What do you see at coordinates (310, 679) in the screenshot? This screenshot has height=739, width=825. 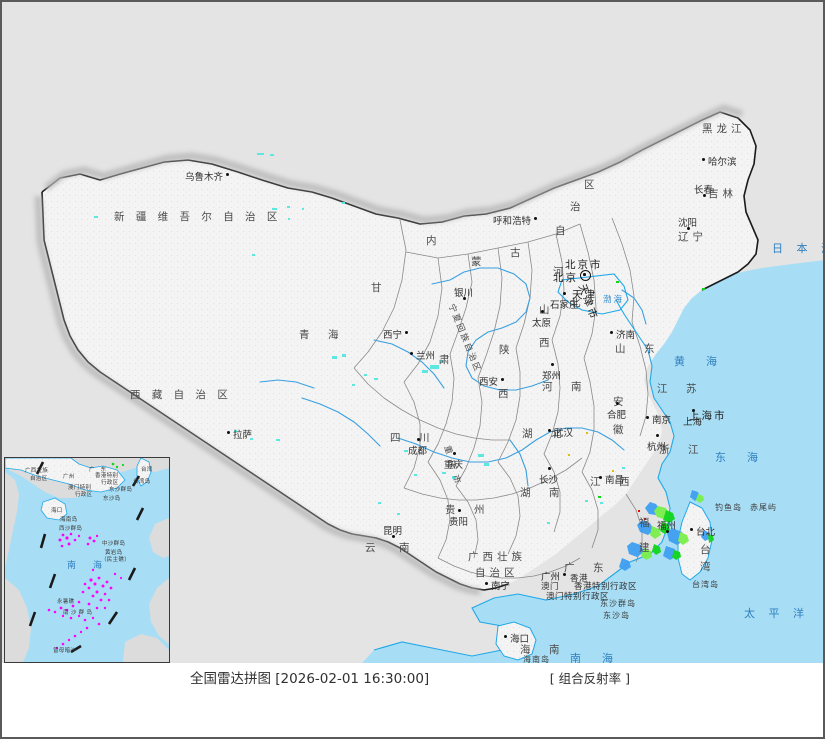 I see `legend-title: 全国雷达拼图 [2026-02-01 16:30:00]` at bounding box center [310, 679].